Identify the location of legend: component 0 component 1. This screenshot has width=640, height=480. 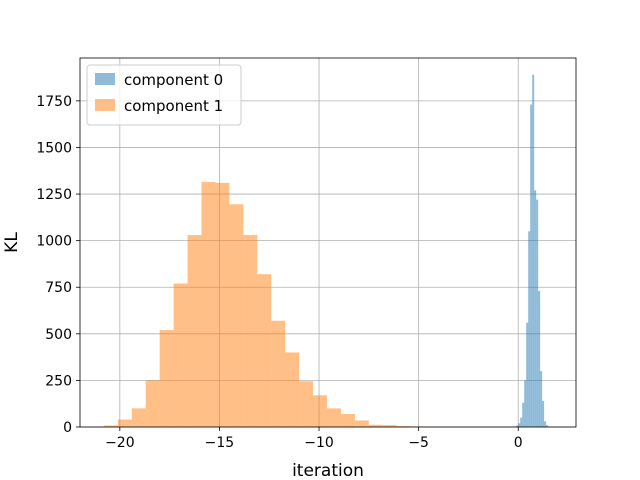
(164, 95).